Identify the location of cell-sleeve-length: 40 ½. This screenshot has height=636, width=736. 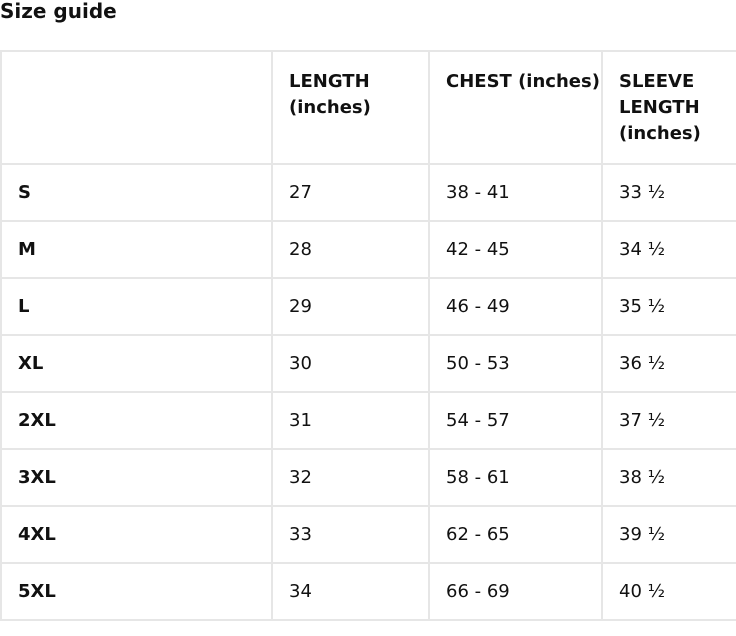
(668, 591).